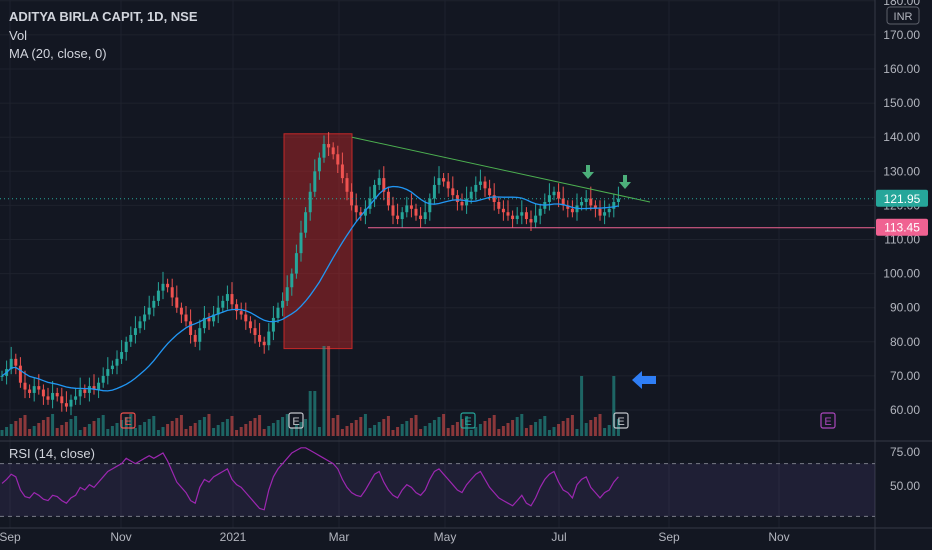 Image resolution: width=932 pixels, height=550 pixels. What do you see at coordinates (310, 479) in the screenshot?
I see `rsi-line` at bounding box center [310, 479].